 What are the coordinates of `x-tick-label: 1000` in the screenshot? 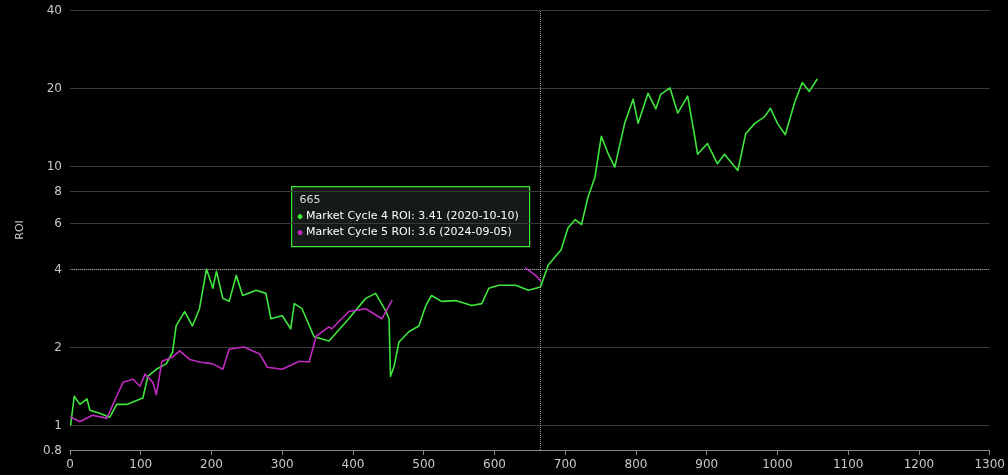 It's located at (777, 464).